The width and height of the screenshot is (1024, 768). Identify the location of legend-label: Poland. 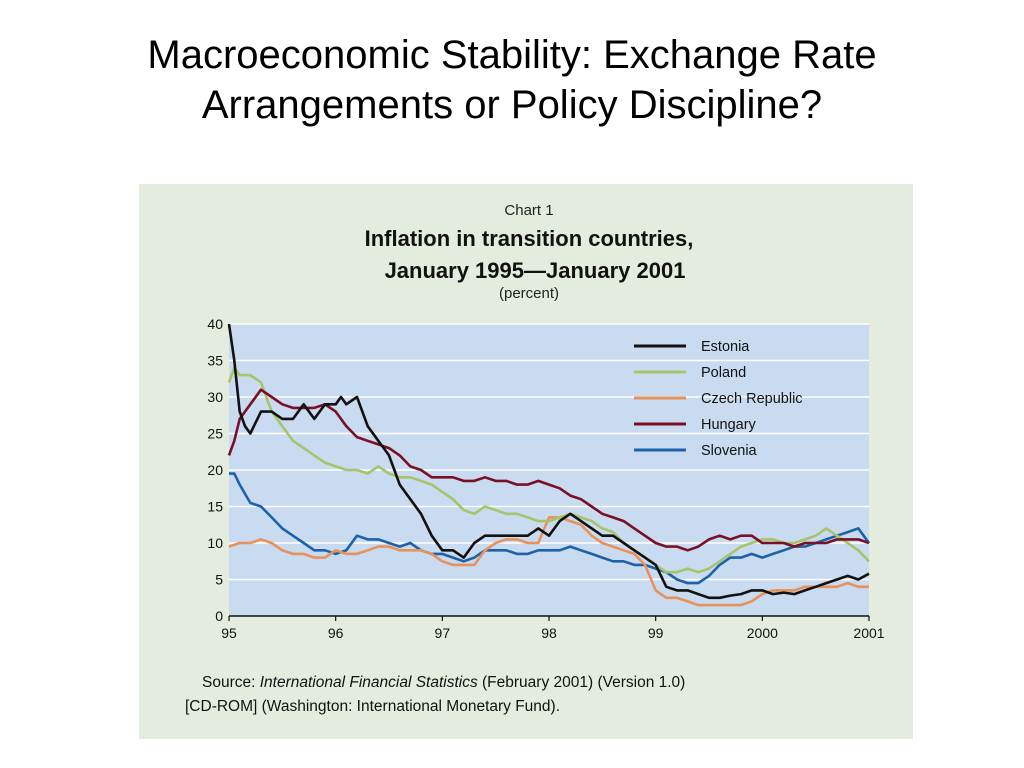
(723, 373).